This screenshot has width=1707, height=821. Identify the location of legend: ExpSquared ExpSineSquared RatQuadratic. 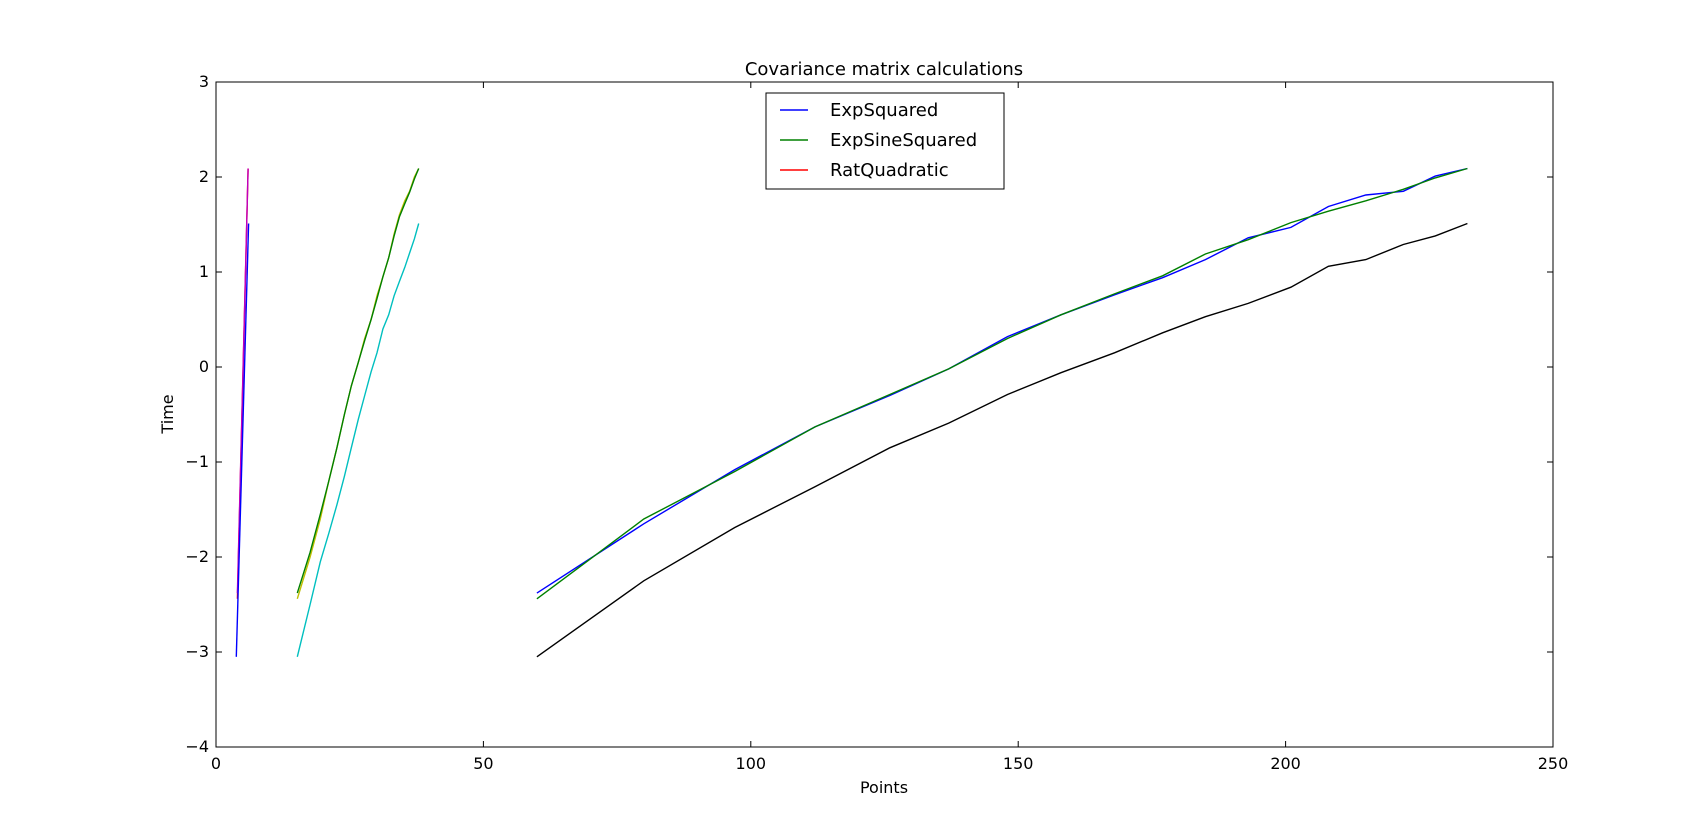
(885, 141).